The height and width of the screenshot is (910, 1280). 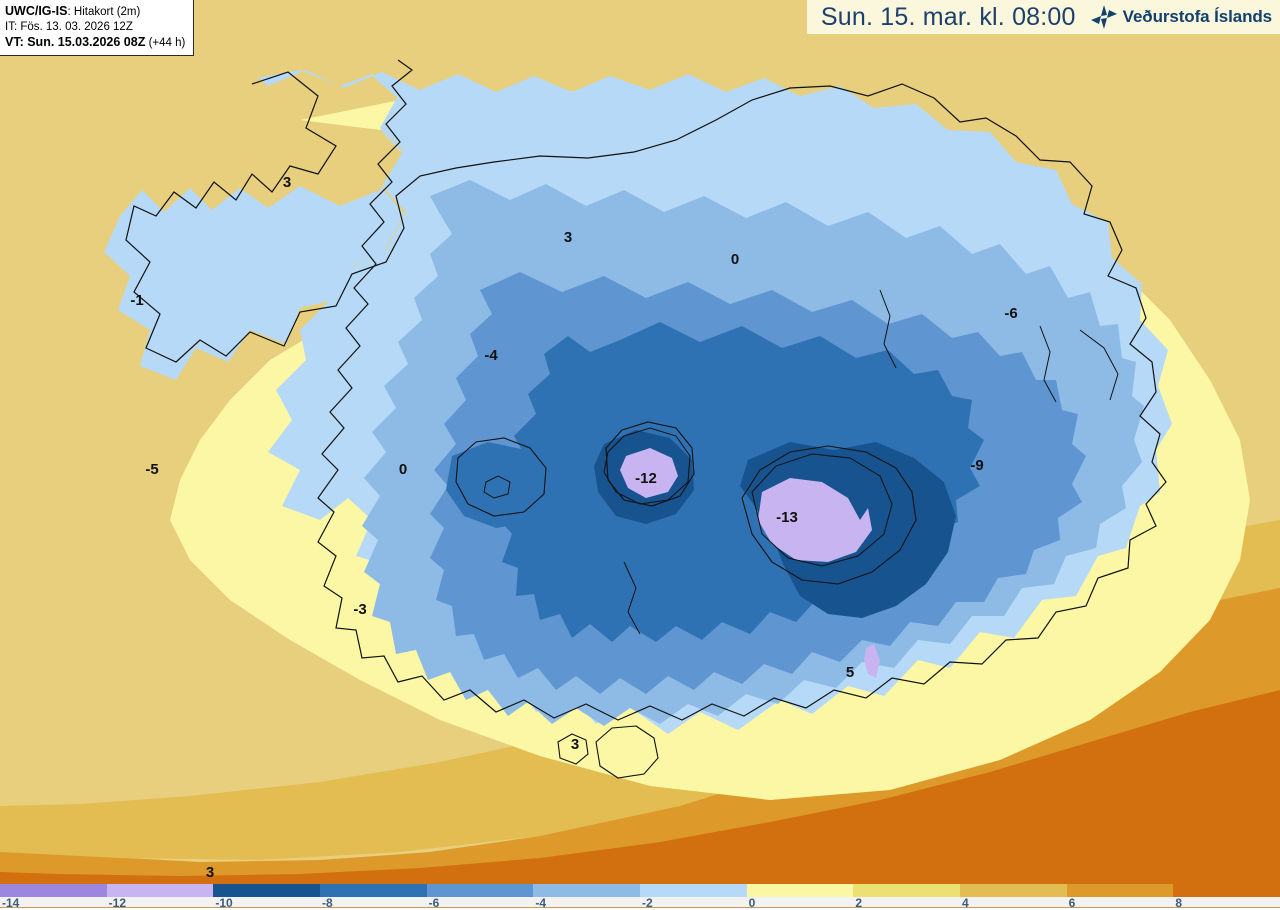 I want to click on label-3-offshore: 3, so click(x=210, y=872).